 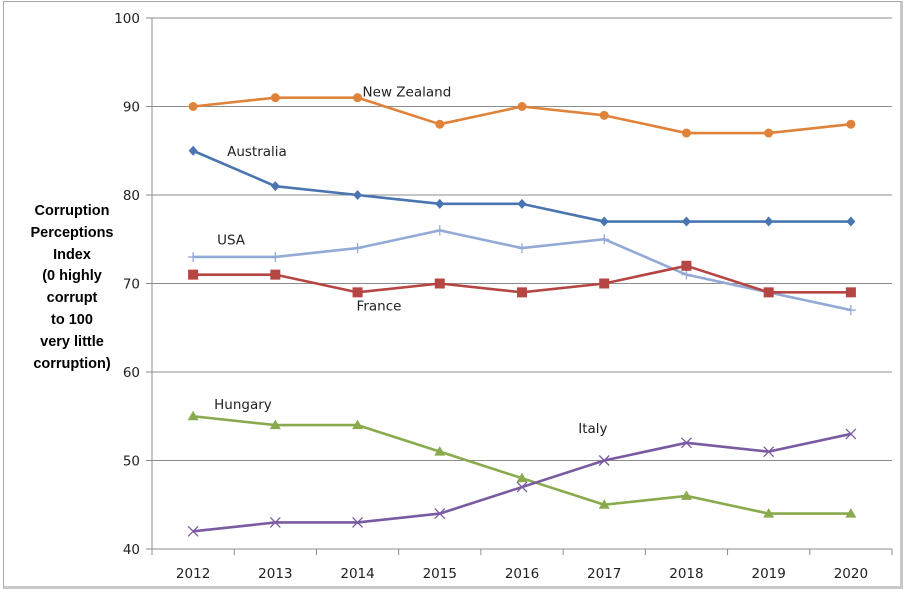 What do you see at coordinates (257, 152) in the screenshot?
I see `series-label-australia: Australia` at bounding box center [257, 152].